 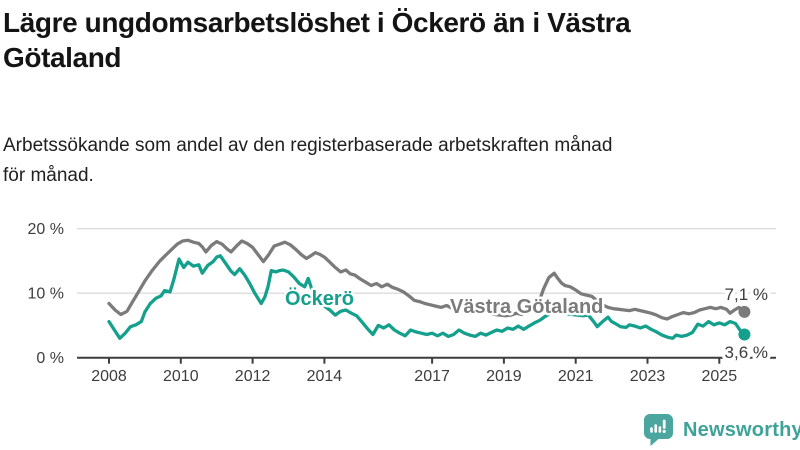 I want to click on speech-bubble-bar-chart-icon, so click(x=658, y=430).